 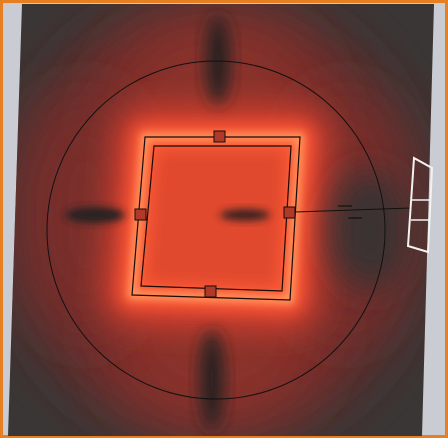 I want to click on feed-line, so click(x=353, y=210).